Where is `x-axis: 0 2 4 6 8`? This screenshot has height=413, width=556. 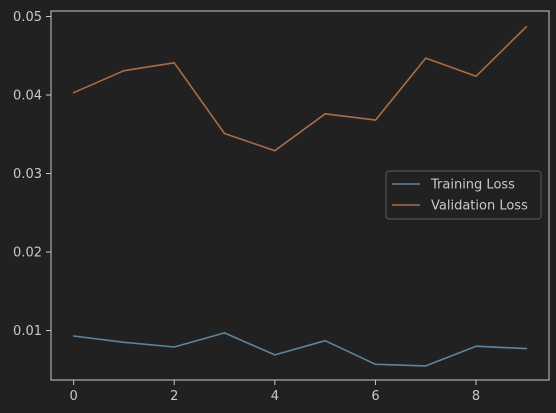
x-axis: 0 2 4 6 8 is located at coordinates (274, 392).